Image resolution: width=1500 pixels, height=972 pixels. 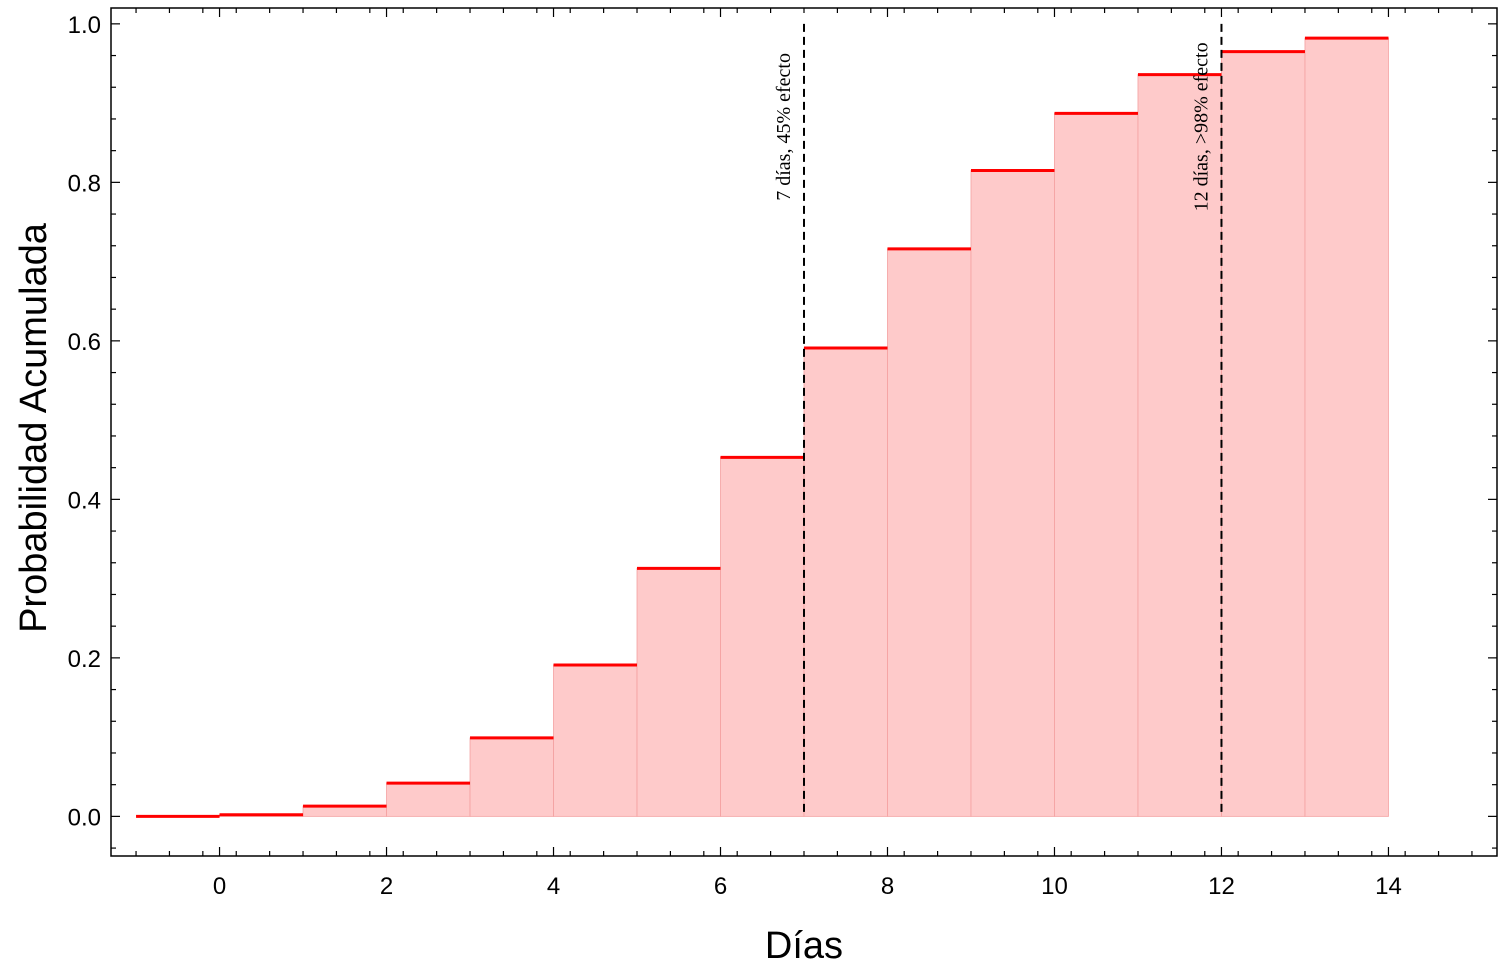 I want to click on y-tick-label-2: 0.4, so click(x=84, y=500).